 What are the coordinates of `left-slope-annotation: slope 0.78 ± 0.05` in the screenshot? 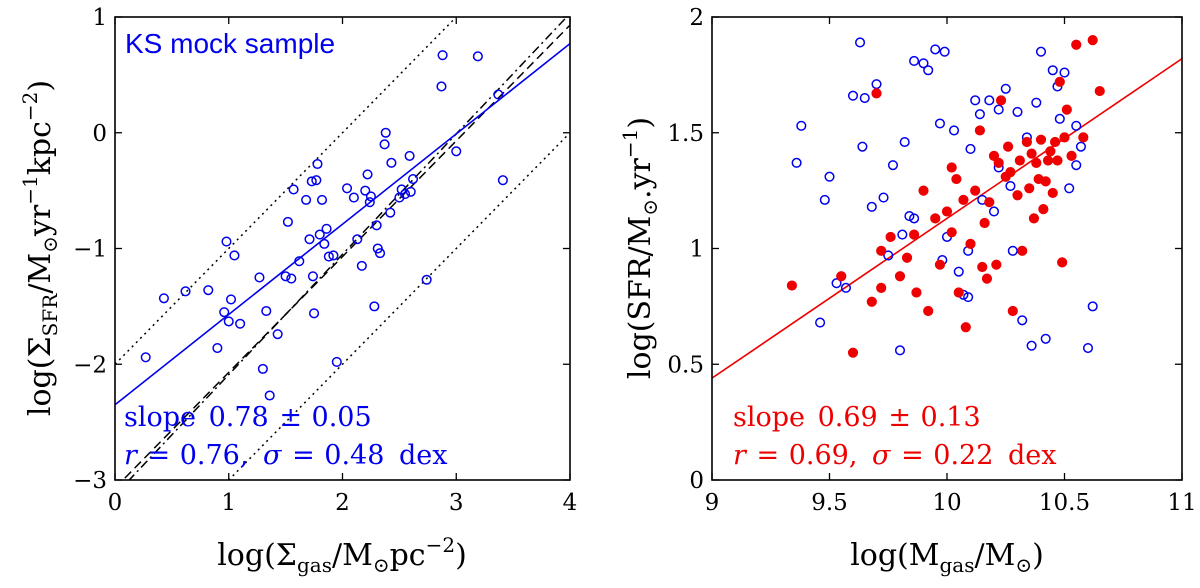 It's located at (248, 417).